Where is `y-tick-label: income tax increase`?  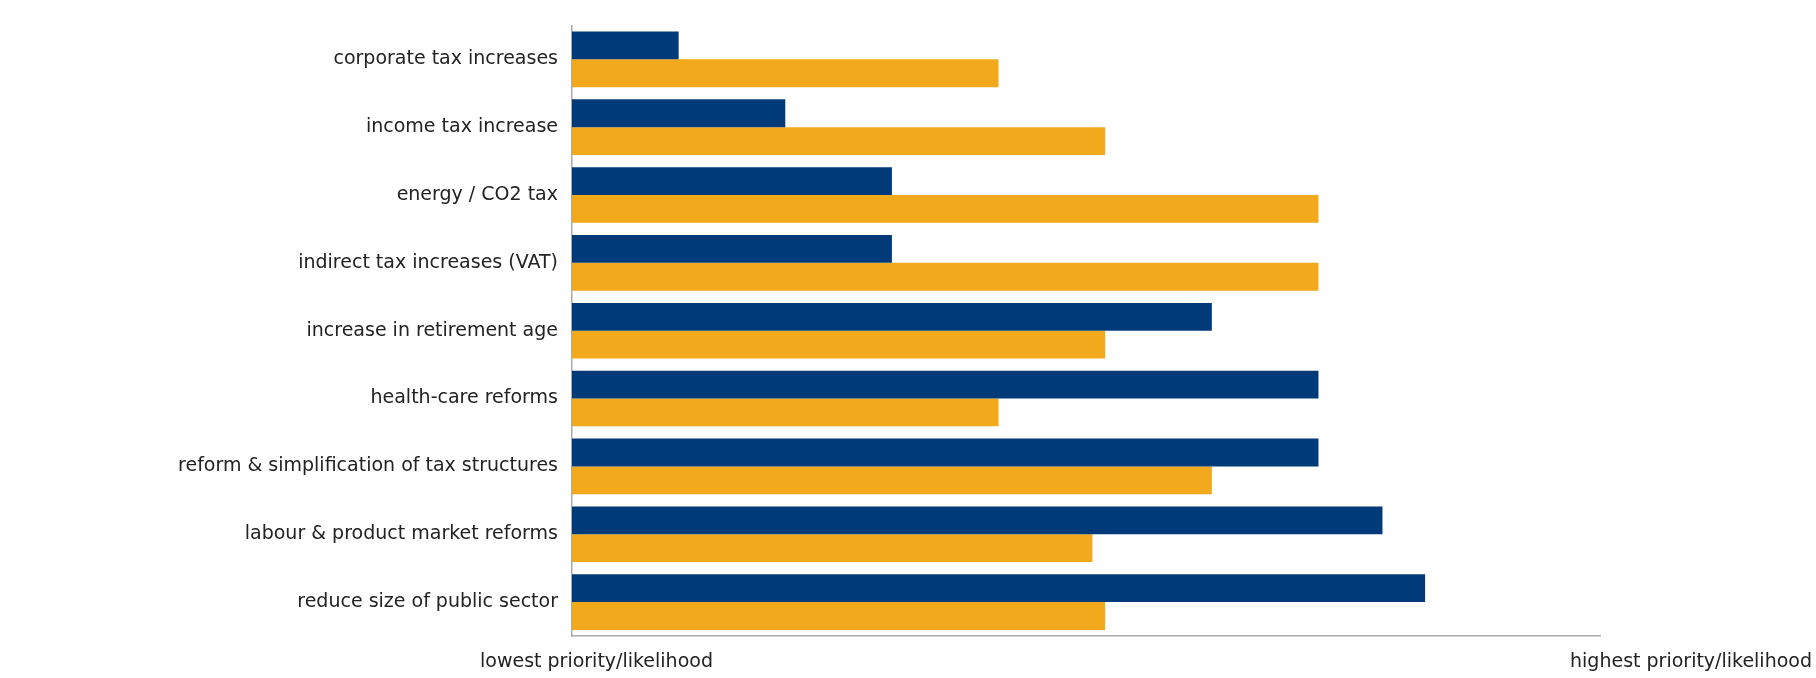 y-tick-label: income tax increase is located at coordinates (461, 125).